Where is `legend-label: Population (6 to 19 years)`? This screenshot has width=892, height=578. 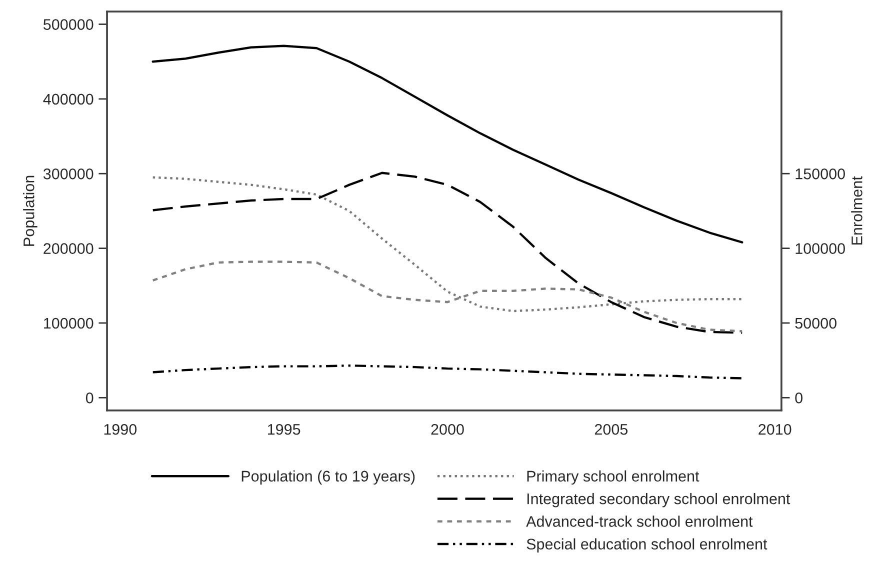 legend-label: Population (6 to 19 years) is located at coordinates (328, 477).